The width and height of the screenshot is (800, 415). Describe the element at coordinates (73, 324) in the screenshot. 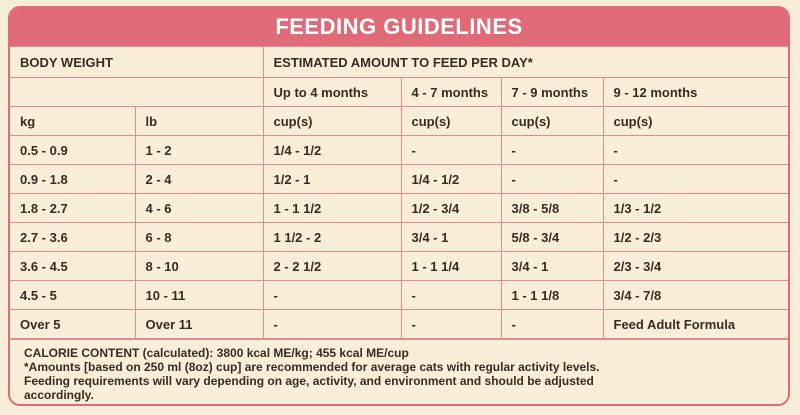

I see `cell: Over 5` at that location.